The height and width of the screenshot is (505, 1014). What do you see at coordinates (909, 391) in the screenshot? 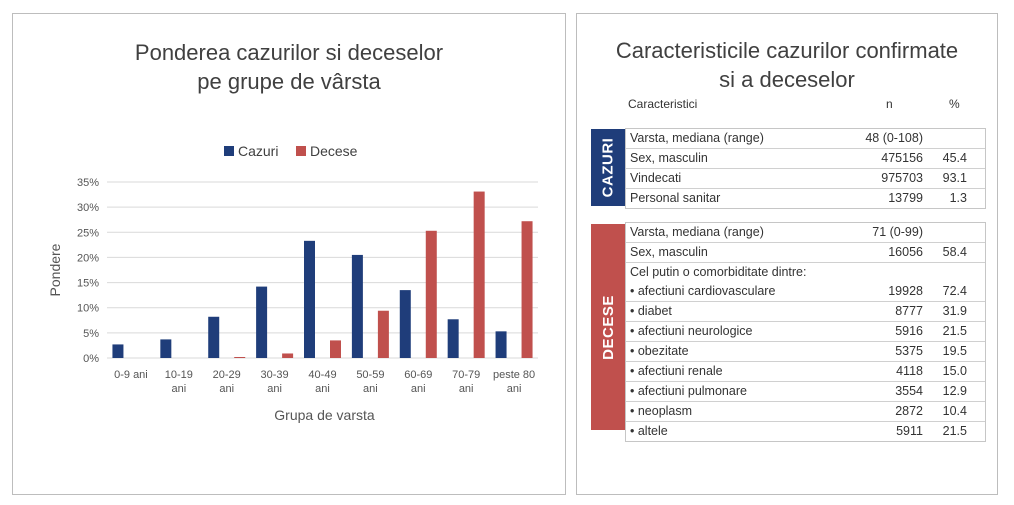
I see `row-count: 3554` at bounding box center [909, 391].